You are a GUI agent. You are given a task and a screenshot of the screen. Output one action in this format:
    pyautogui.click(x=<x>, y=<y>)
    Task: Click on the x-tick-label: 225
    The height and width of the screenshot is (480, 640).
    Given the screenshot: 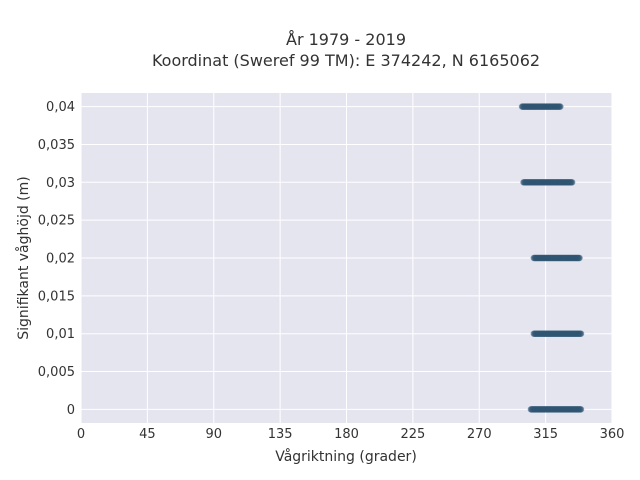 What is the action you would take?
    pyautogui.click(x=412, y=434)
    